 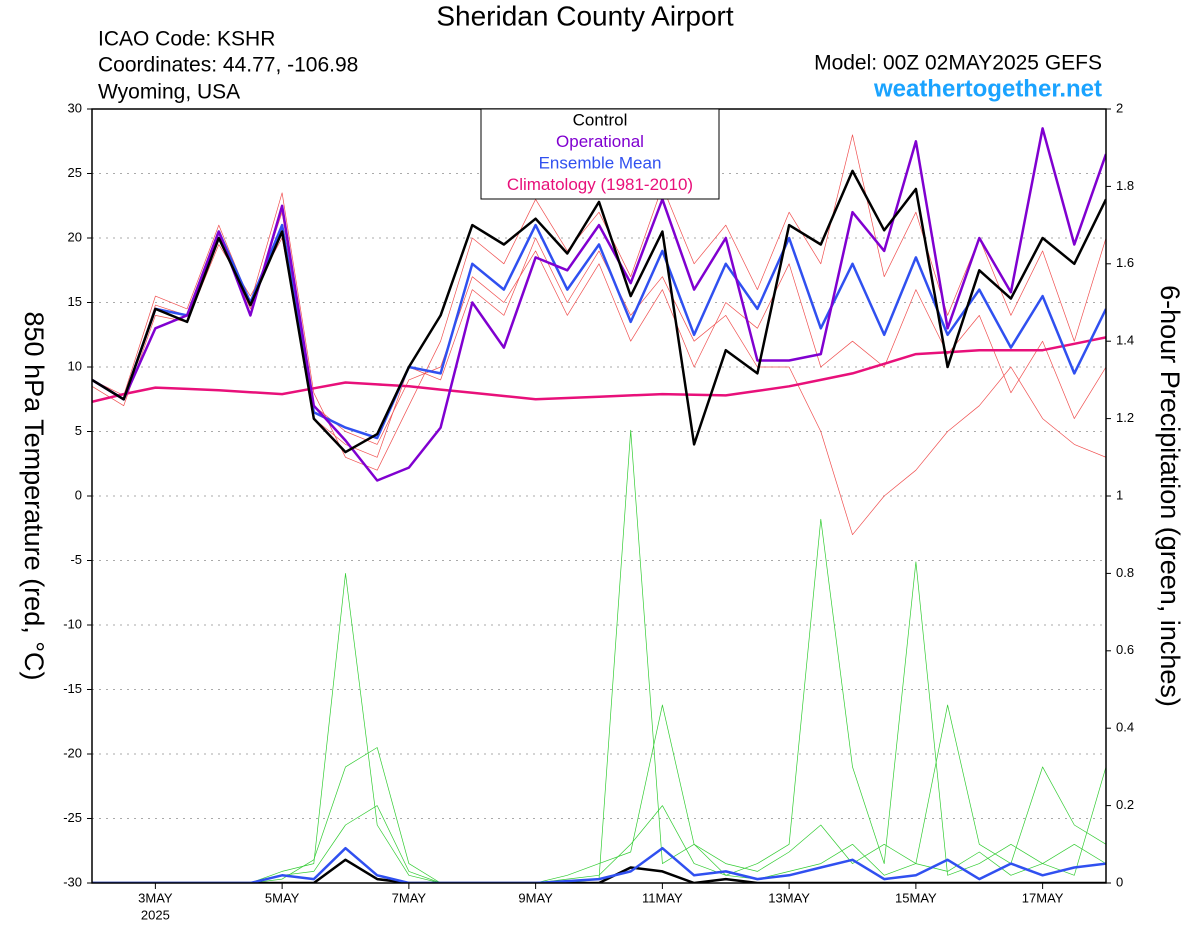 What do you see at coordinates (987, 88) in the screenshot?
I see `site-label: weathertogether.net` at bounding box center [987, 88].